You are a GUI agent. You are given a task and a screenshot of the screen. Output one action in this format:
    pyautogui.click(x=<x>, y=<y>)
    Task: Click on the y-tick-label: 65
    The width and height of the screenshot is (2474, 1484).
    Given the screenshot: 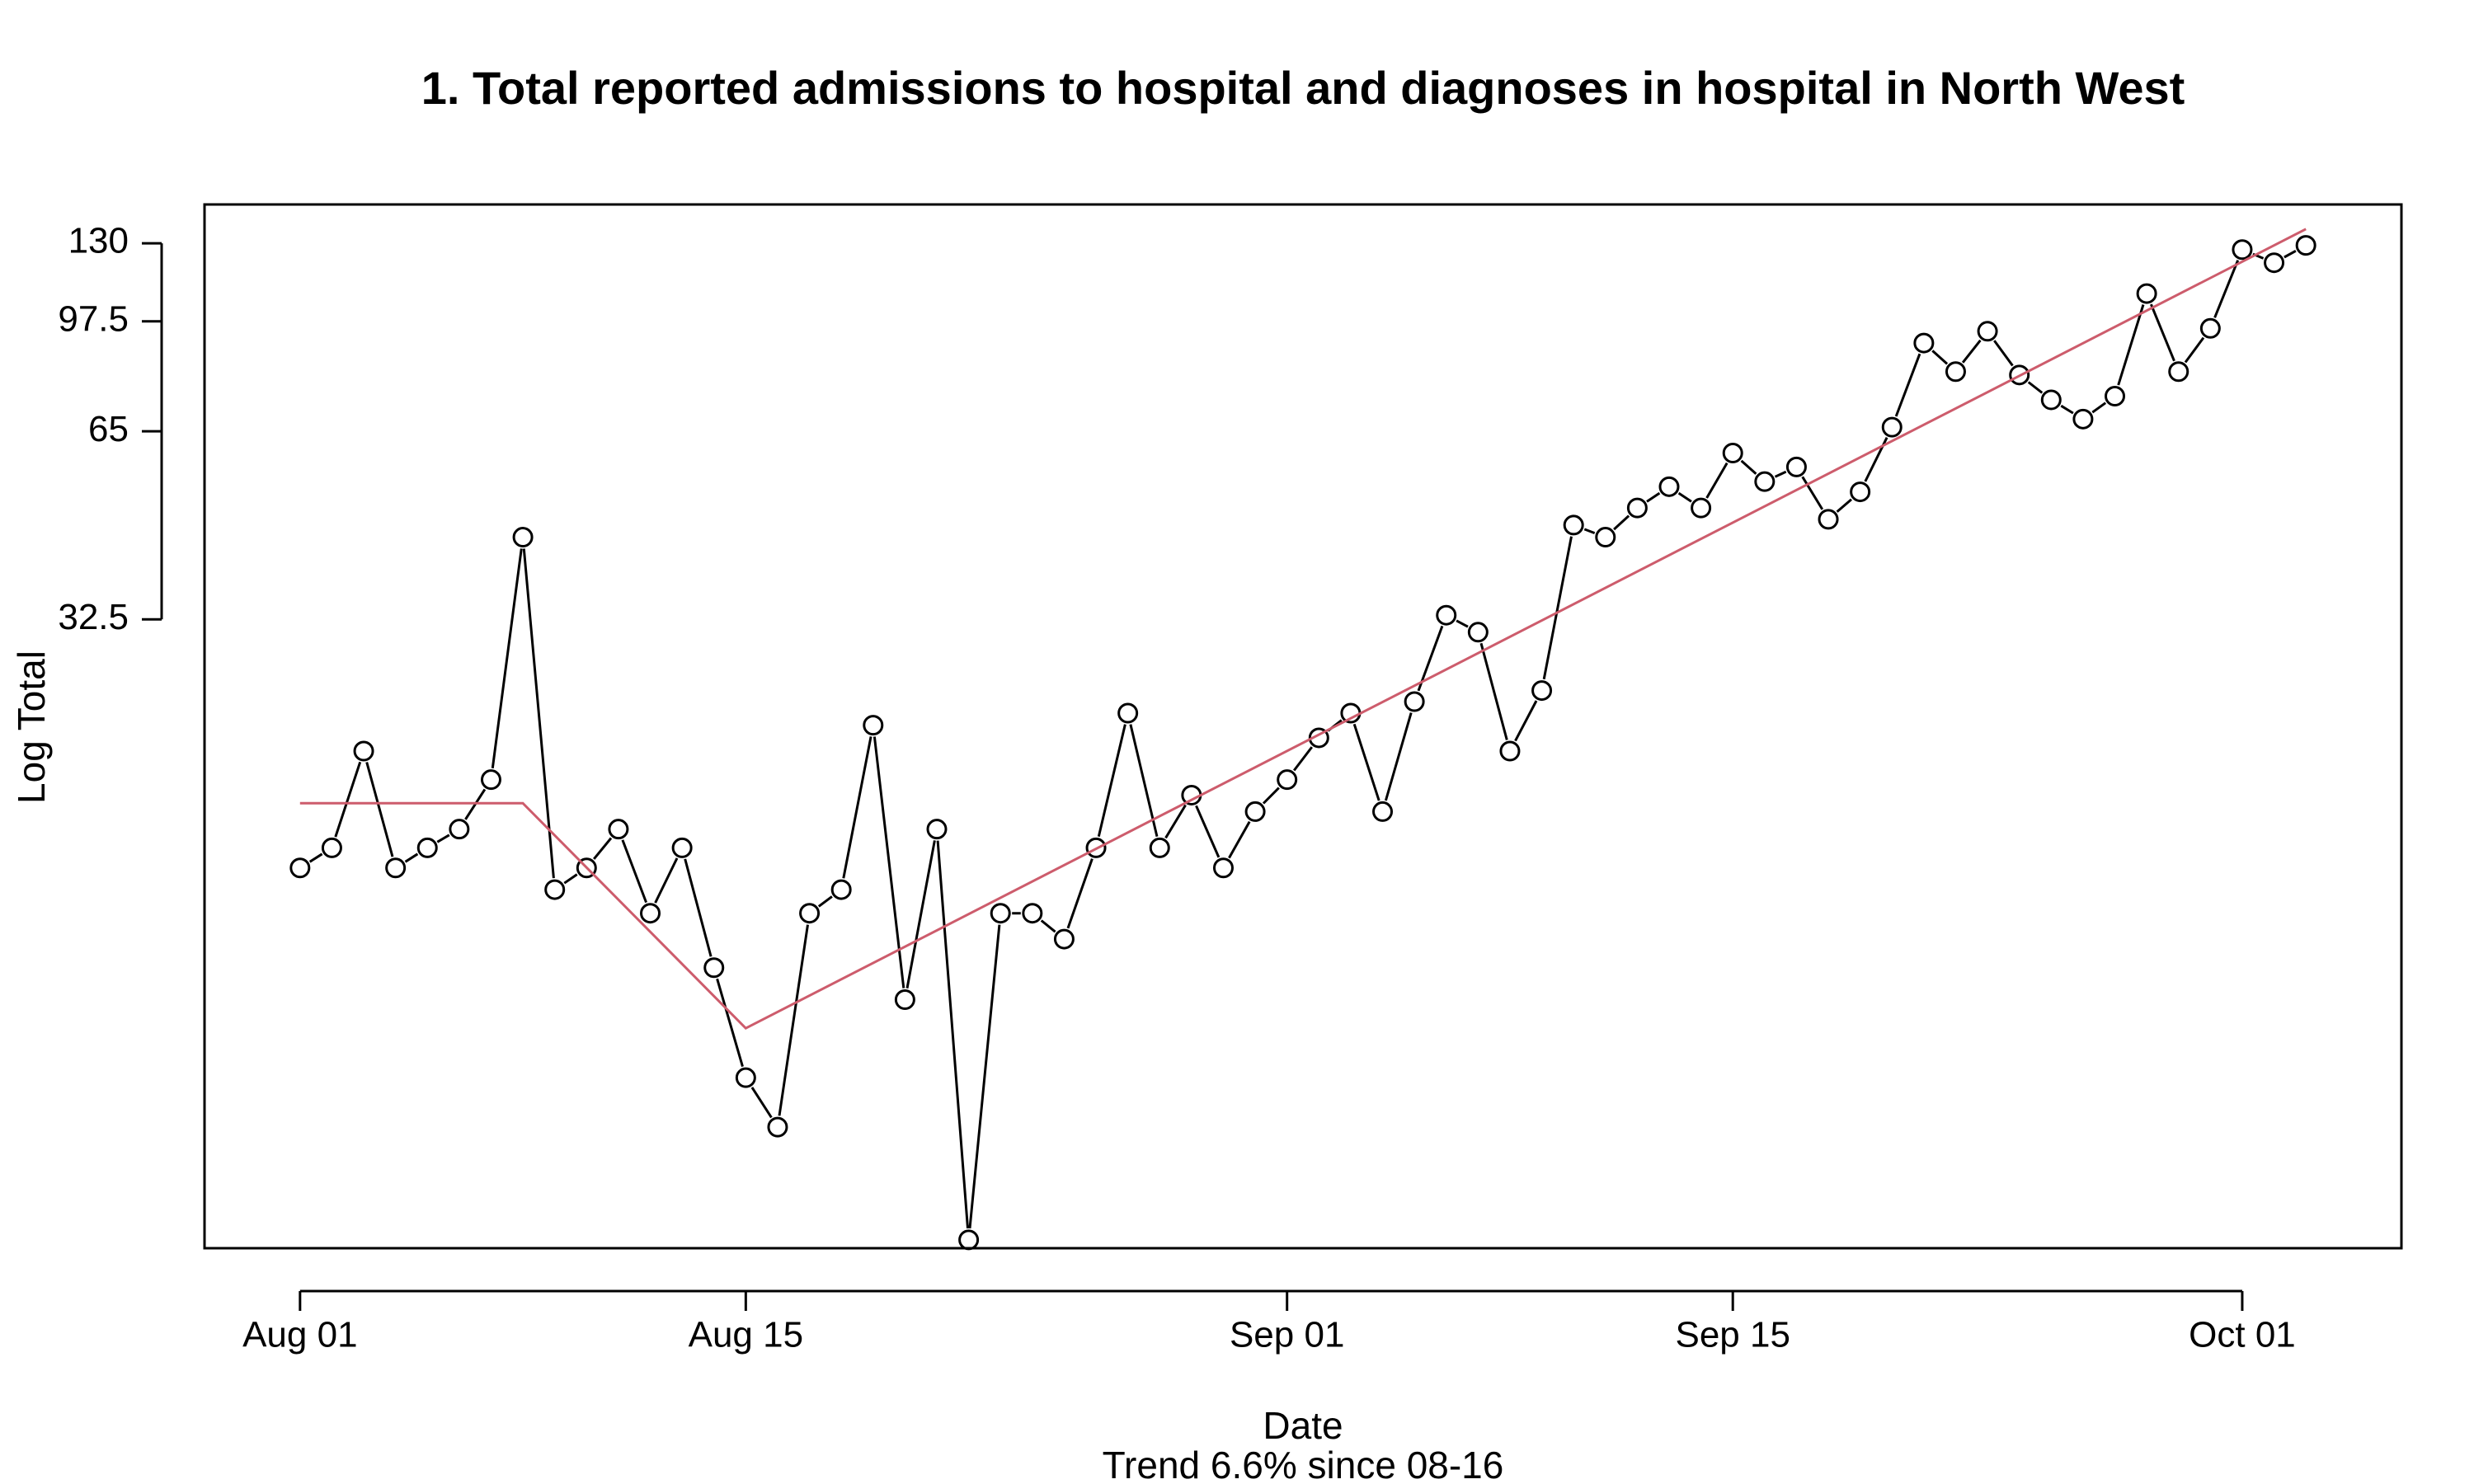 What is the action you would take?
    pyautogui.click(x=108, y=429)
    